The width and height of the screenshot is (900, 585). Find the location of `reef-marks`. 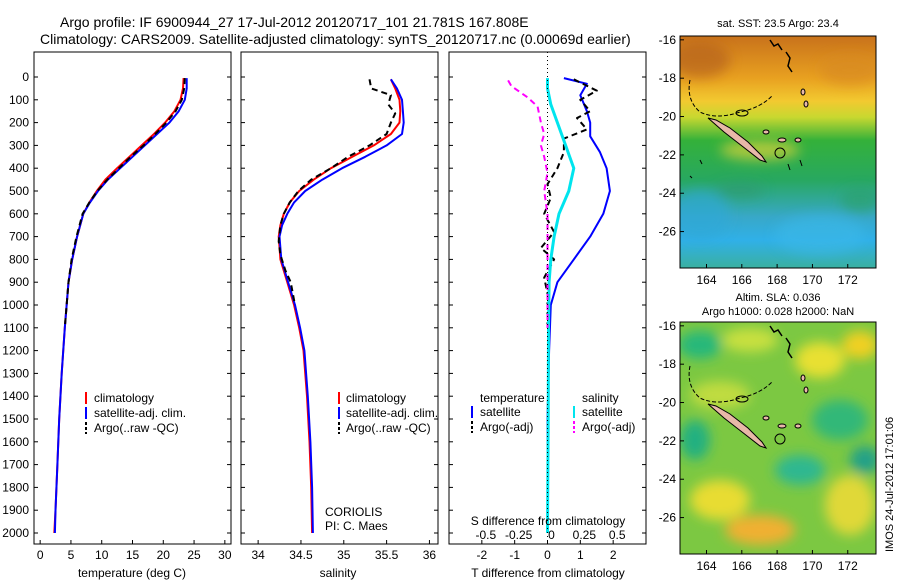

reef-marks is located at coordinates (746, 169).